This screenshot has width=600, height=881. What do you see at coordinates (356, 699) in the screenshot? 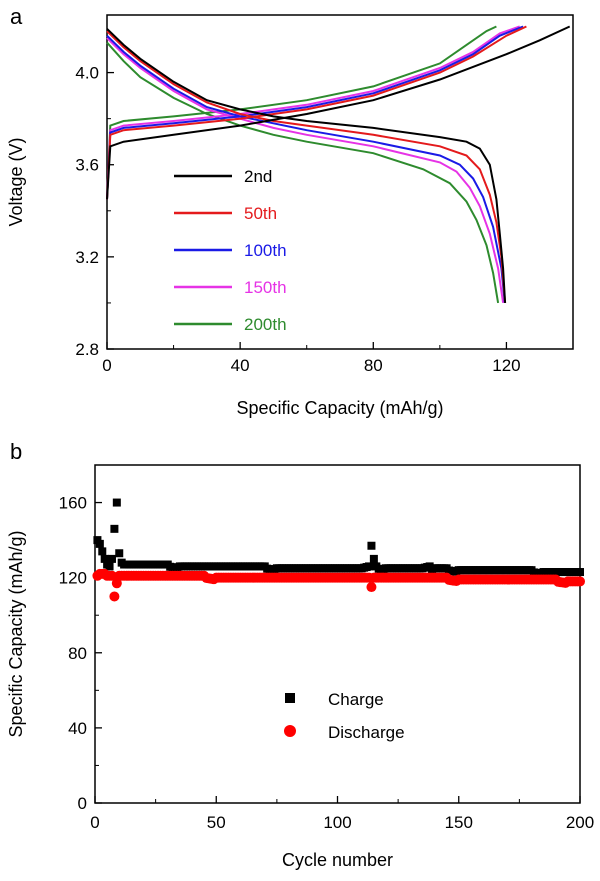
I see `legend-label-charge: Charge` at bounding box center [356, 699].